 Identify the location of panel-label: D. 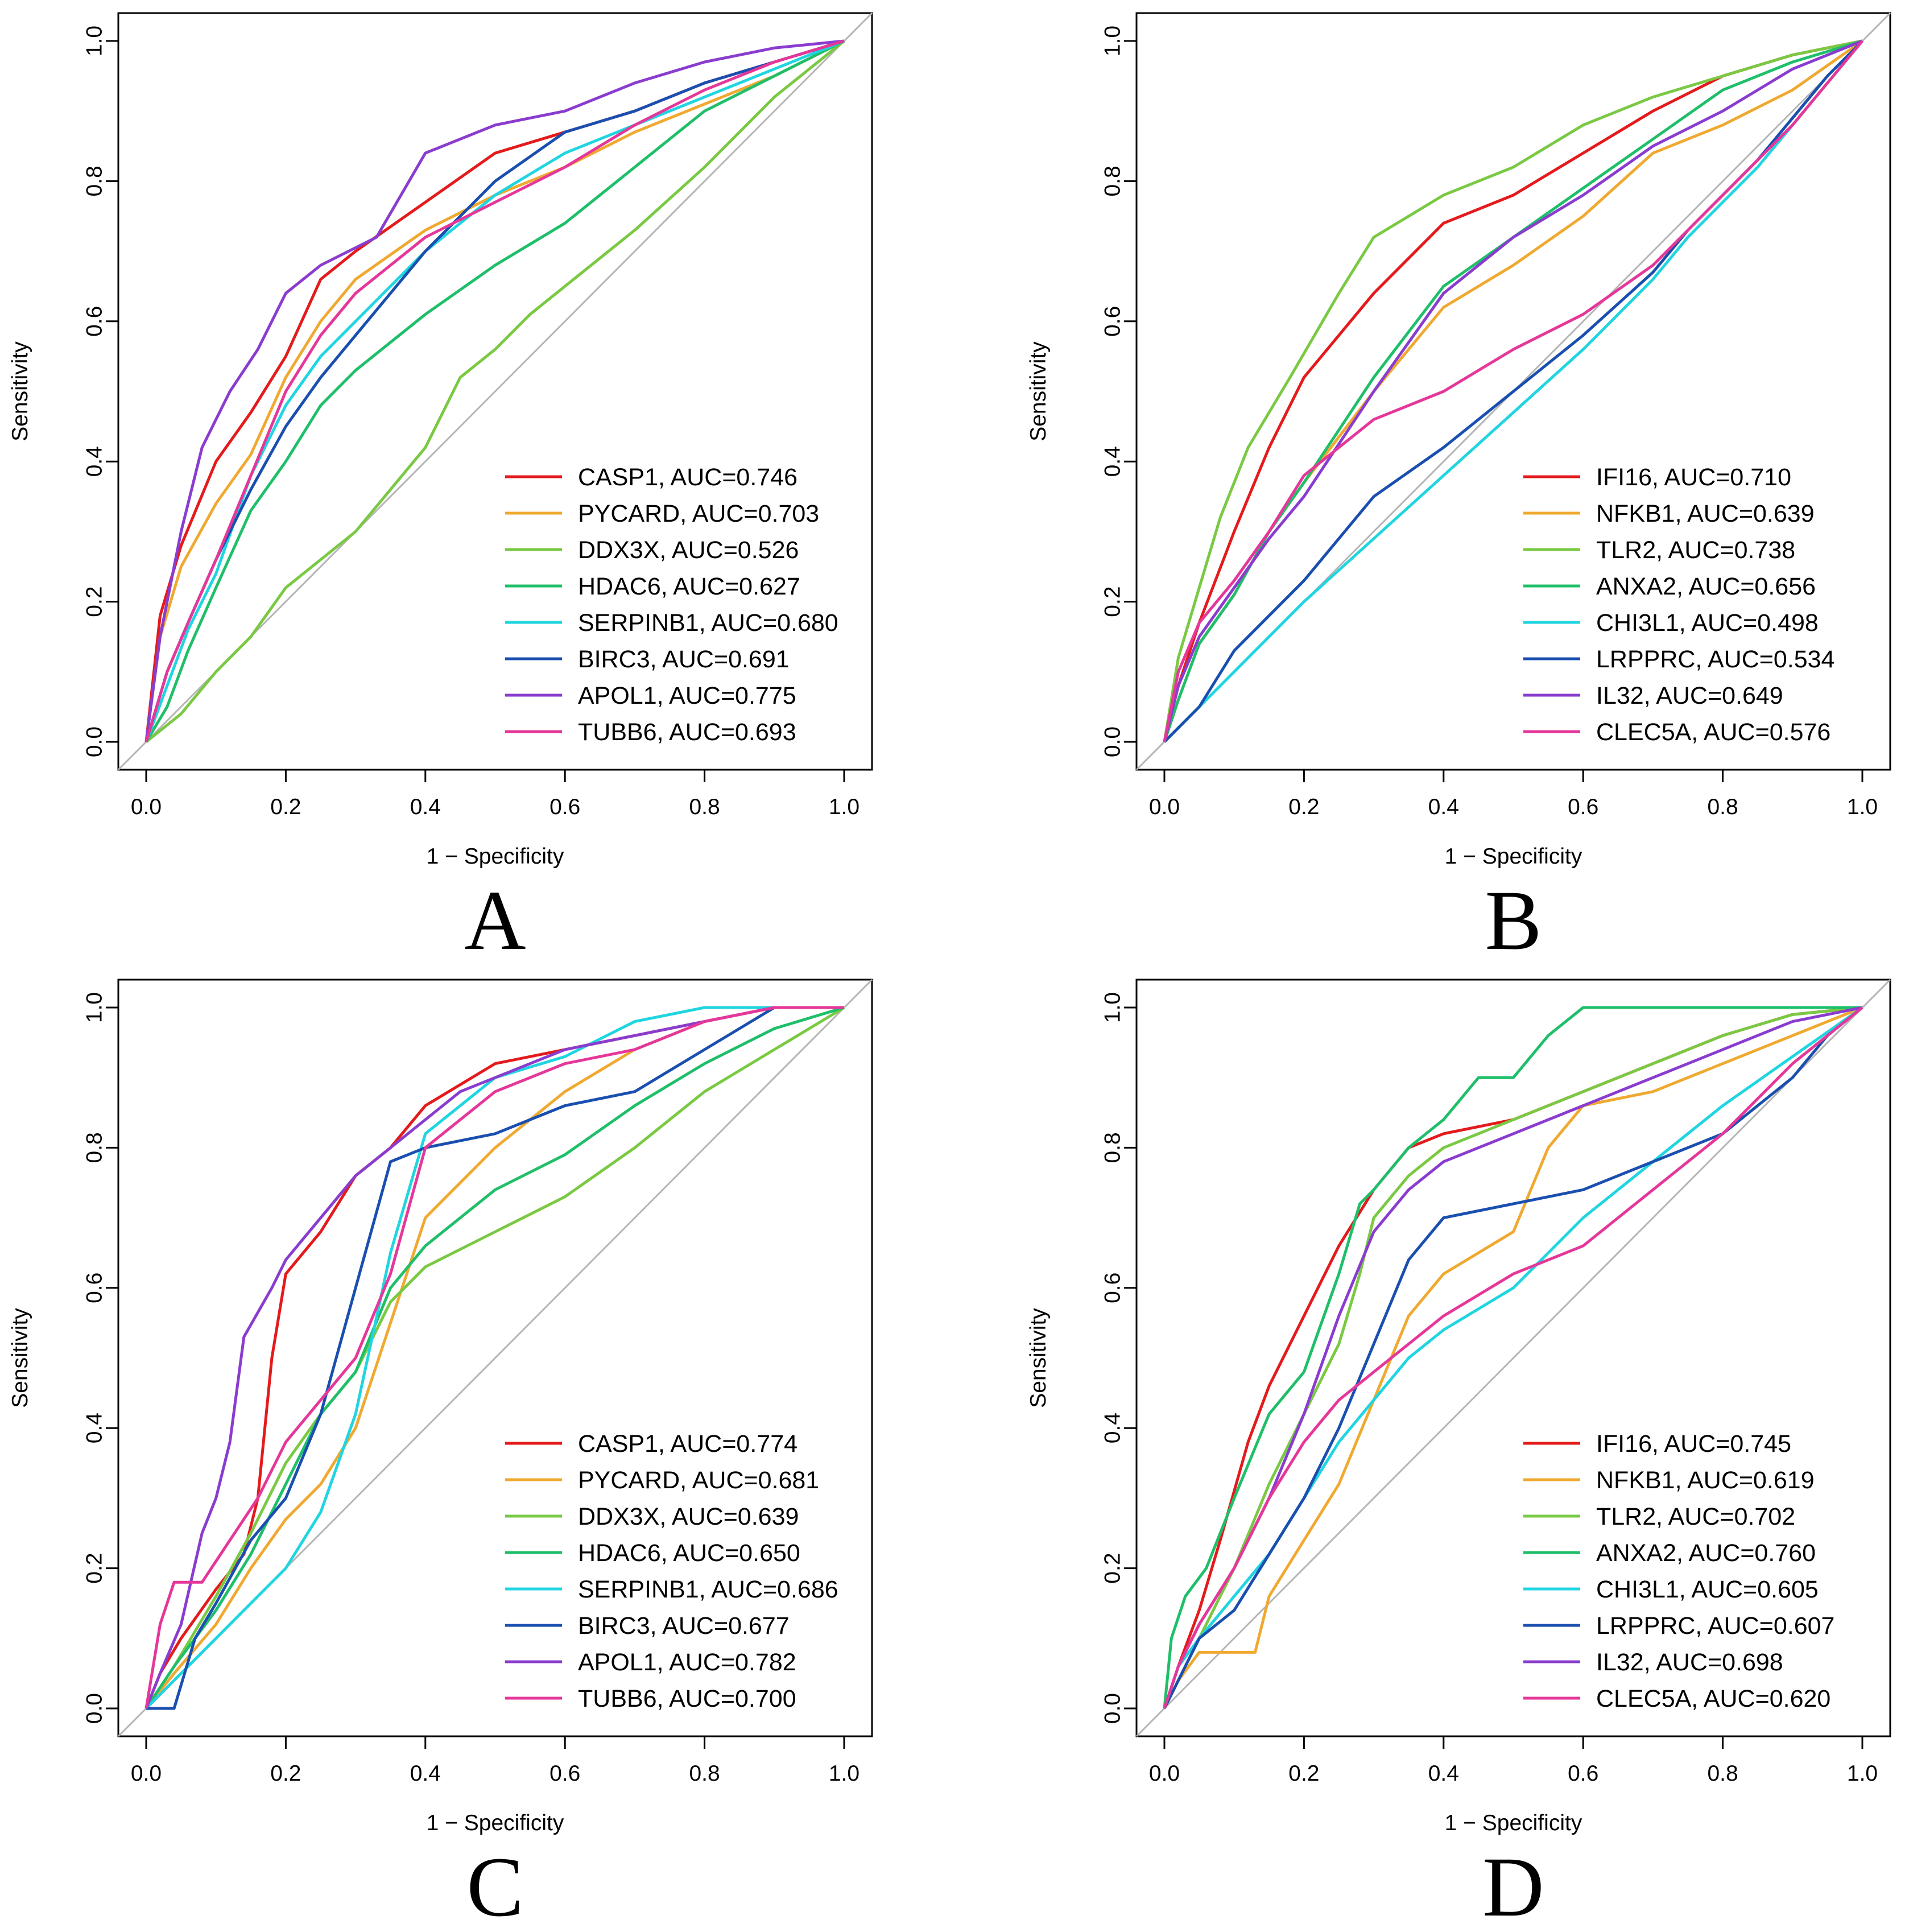
(1513, 1886).